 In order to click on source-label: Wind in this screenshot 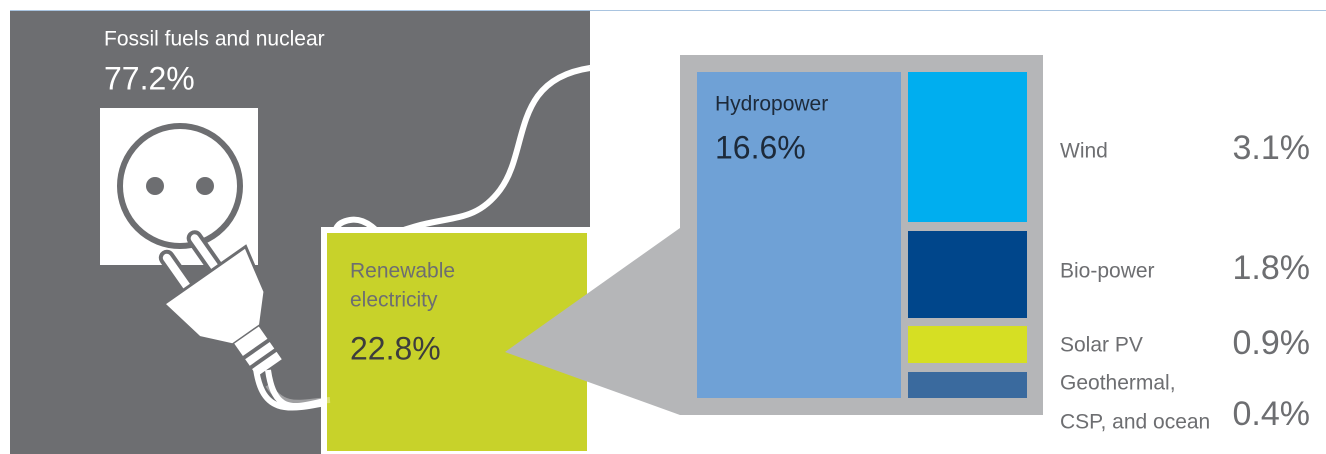, I will do `click(1084, 151)`.